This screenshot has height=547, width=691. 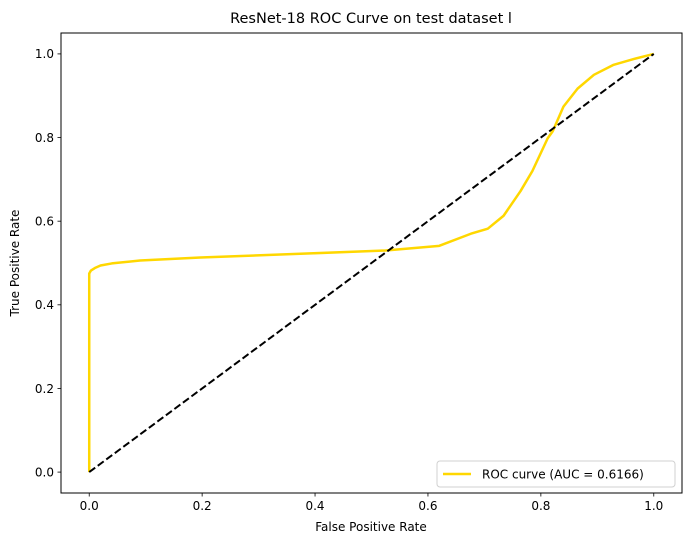 What do you see at coordinates (48, 263) in the screenshot?
I see `y-axis-ticks: 0.0 0.2 0.4 0.6 0.8 1.0` at bounding box center [48, 263].